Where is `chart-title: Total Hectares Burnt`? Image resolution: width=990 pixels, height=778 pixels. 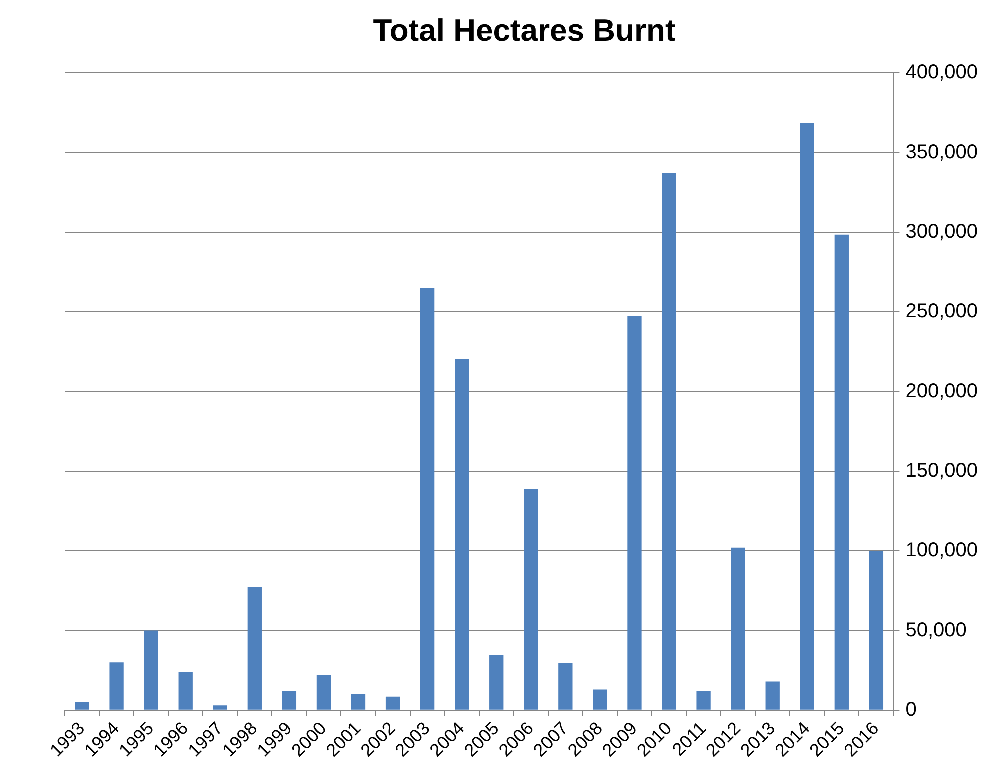
chart-title: Total Hectares Burnt is located at coordinates (524, 30).